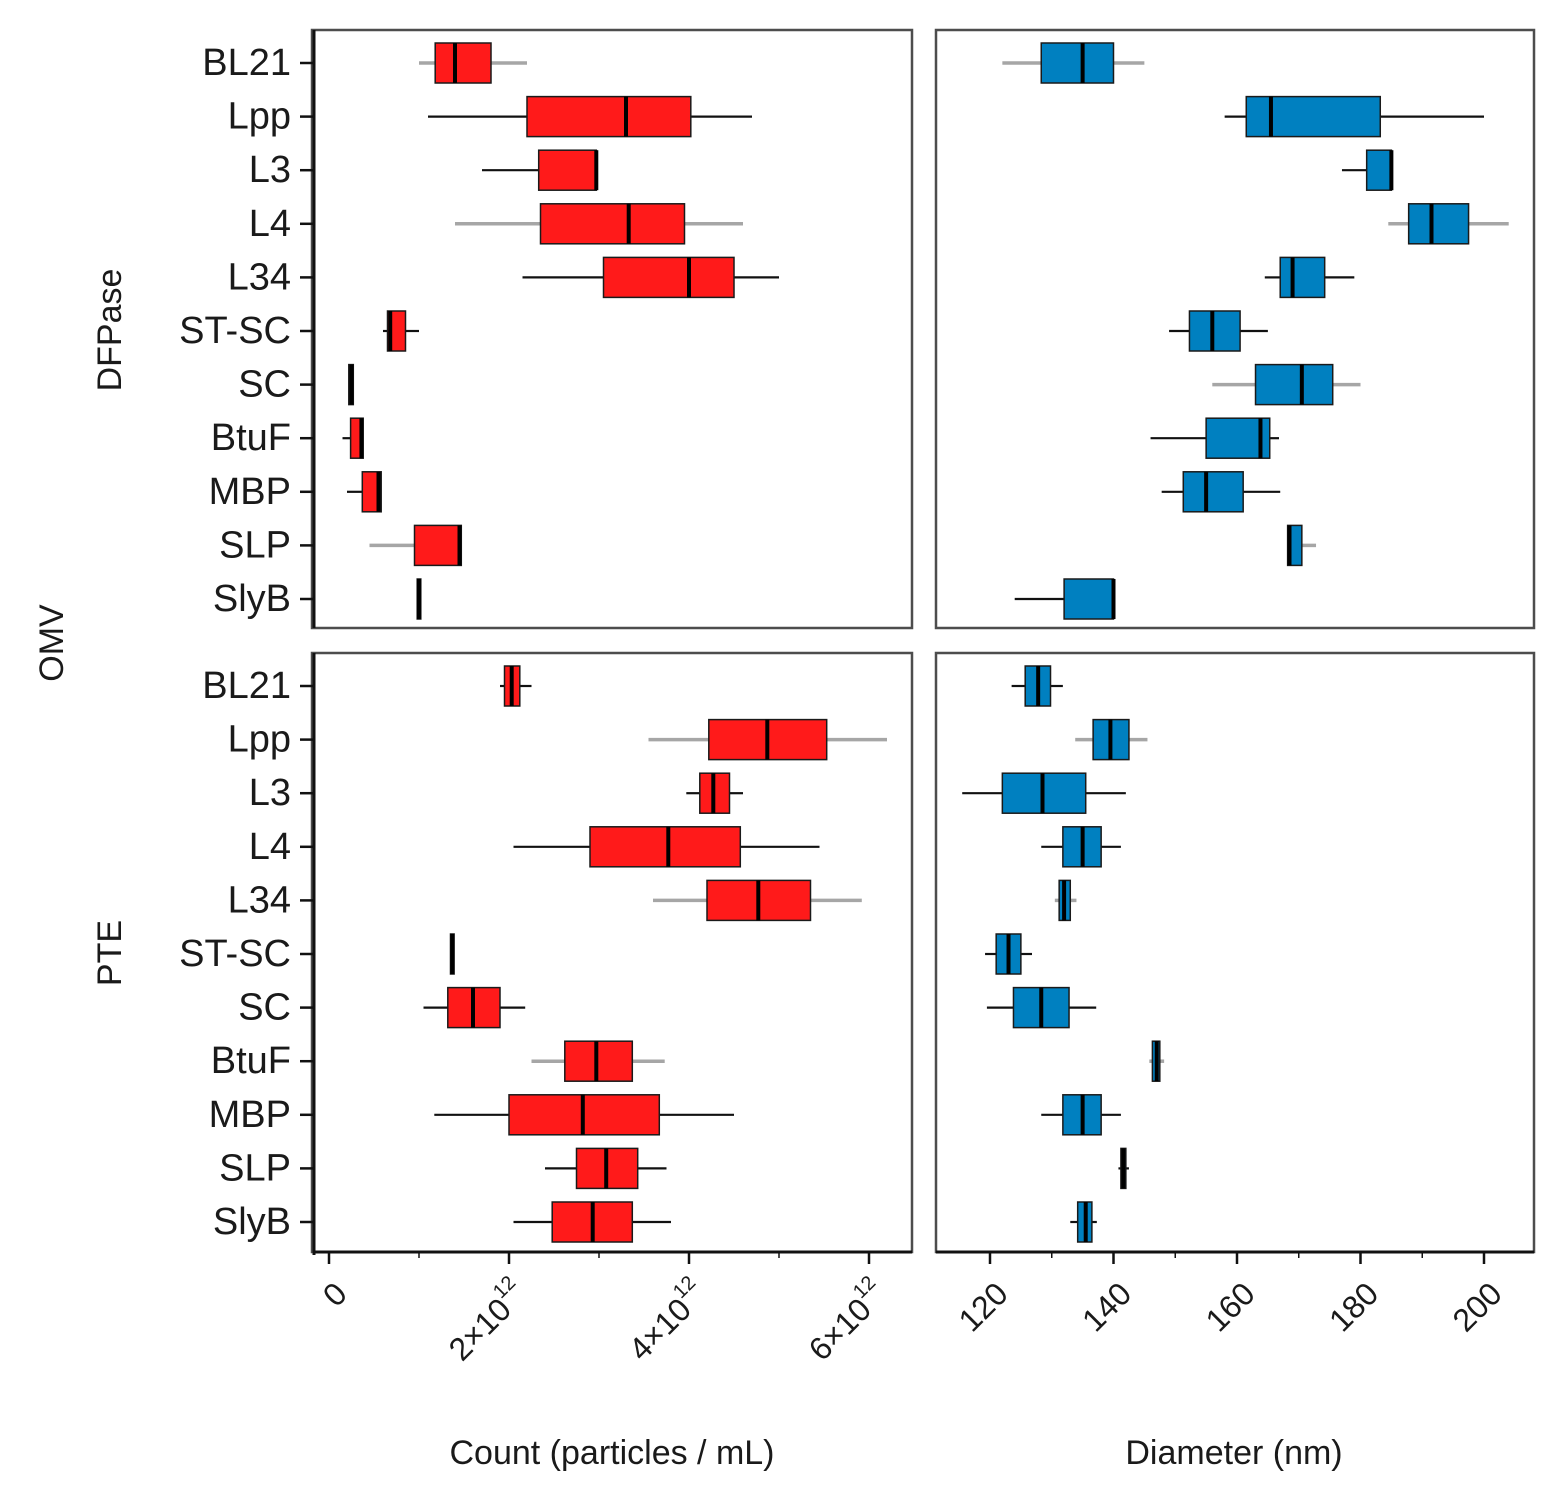  Describe the element at coordinates (110, 330) in the screenshot. I see `row-facet-label-dfpase: DFPase` at that location.